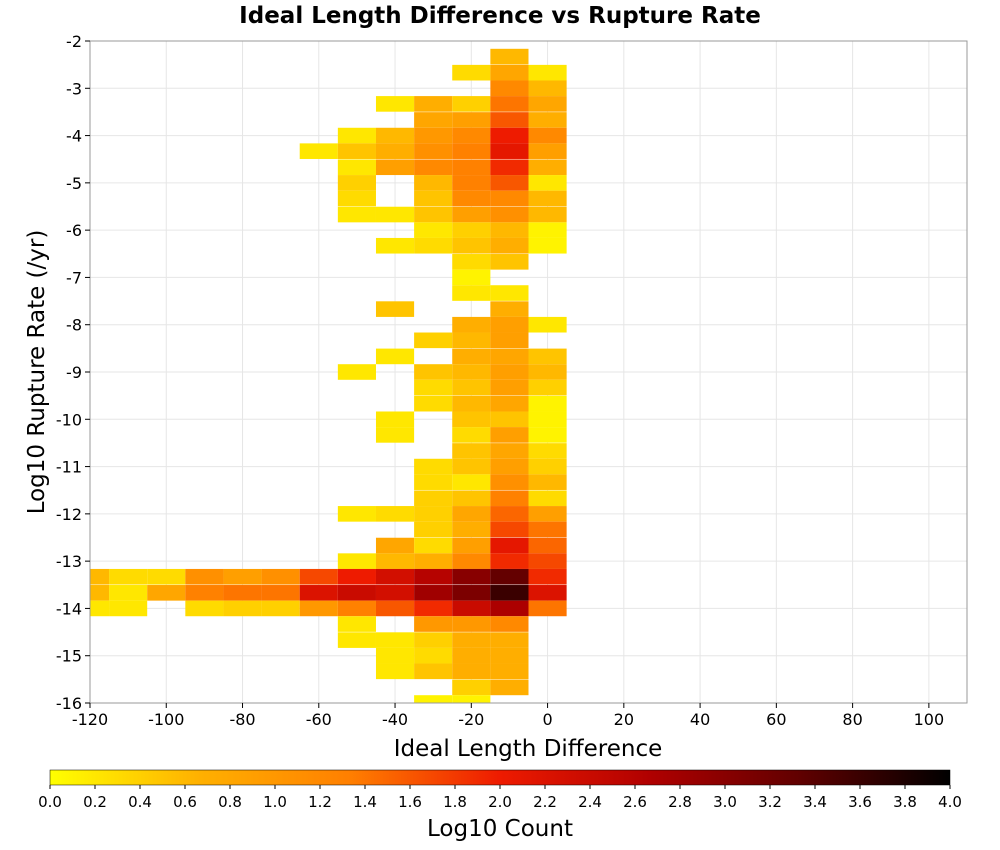 This screenshot has width=1000, height=850. What do you see at coordinates (320, 802) in the screenshot?
I see `colorbar-tick-label: 1.2` at bounding box center [320, 802].